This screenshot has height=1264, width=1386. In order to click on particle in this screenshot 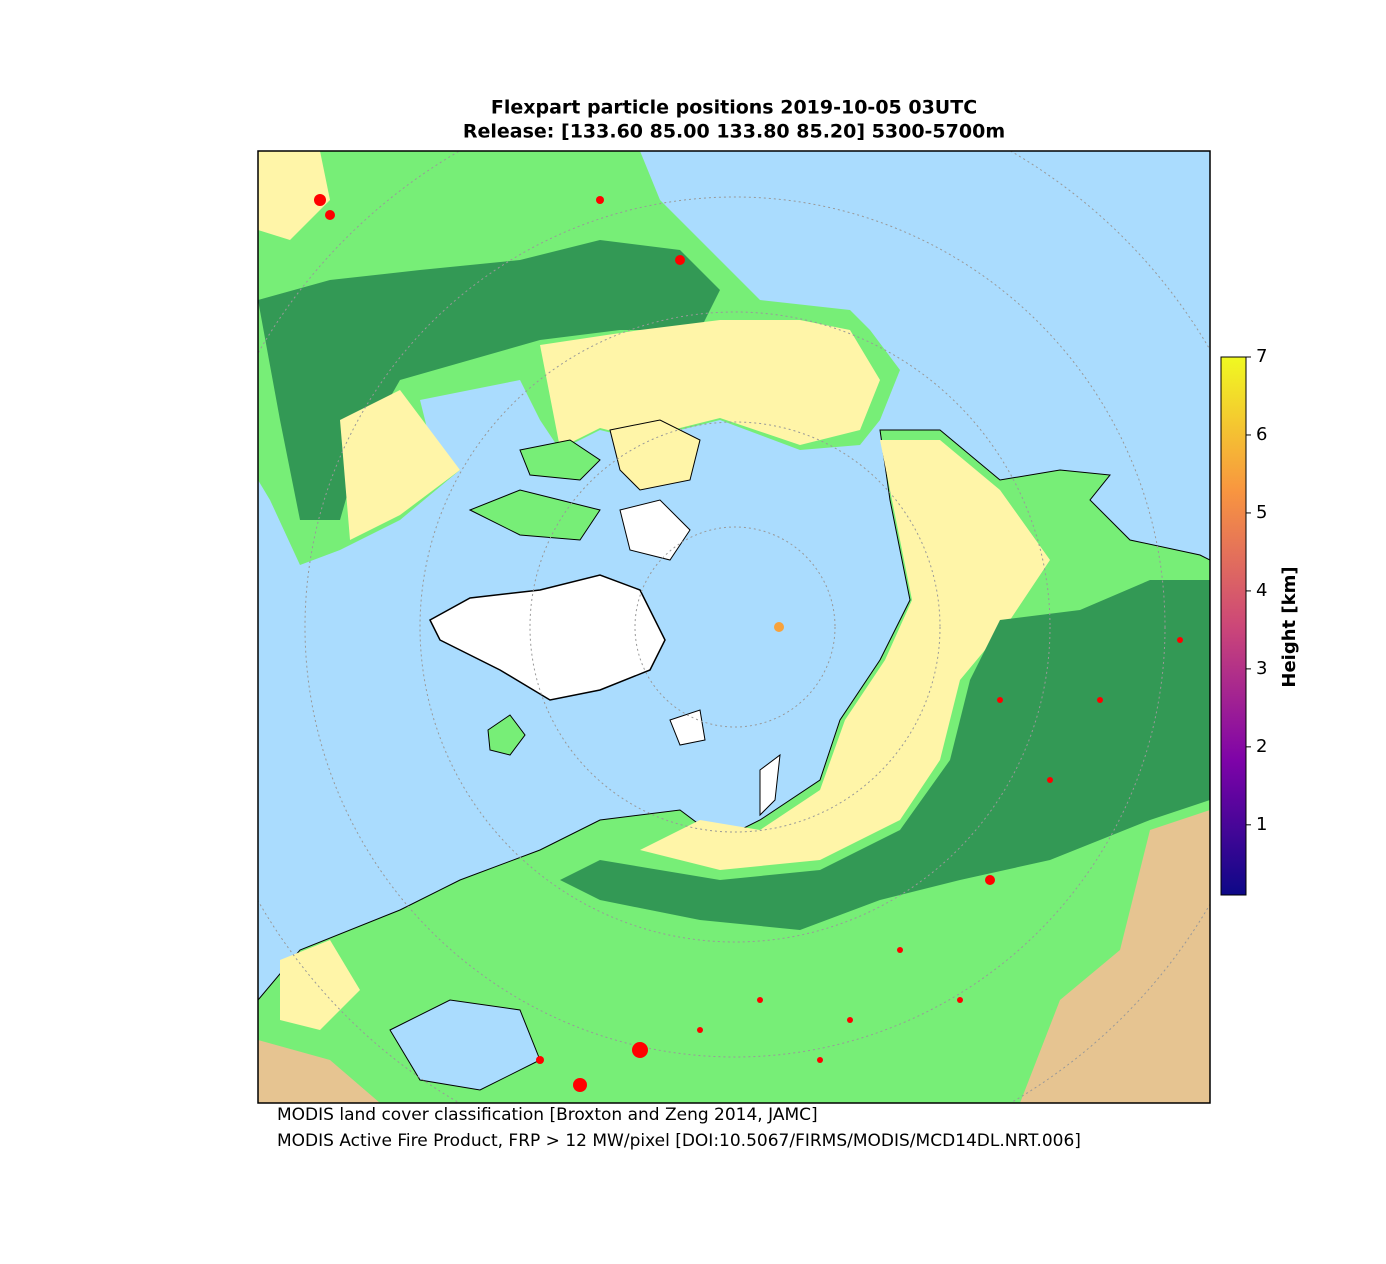, I will do `click(779, 627)`.